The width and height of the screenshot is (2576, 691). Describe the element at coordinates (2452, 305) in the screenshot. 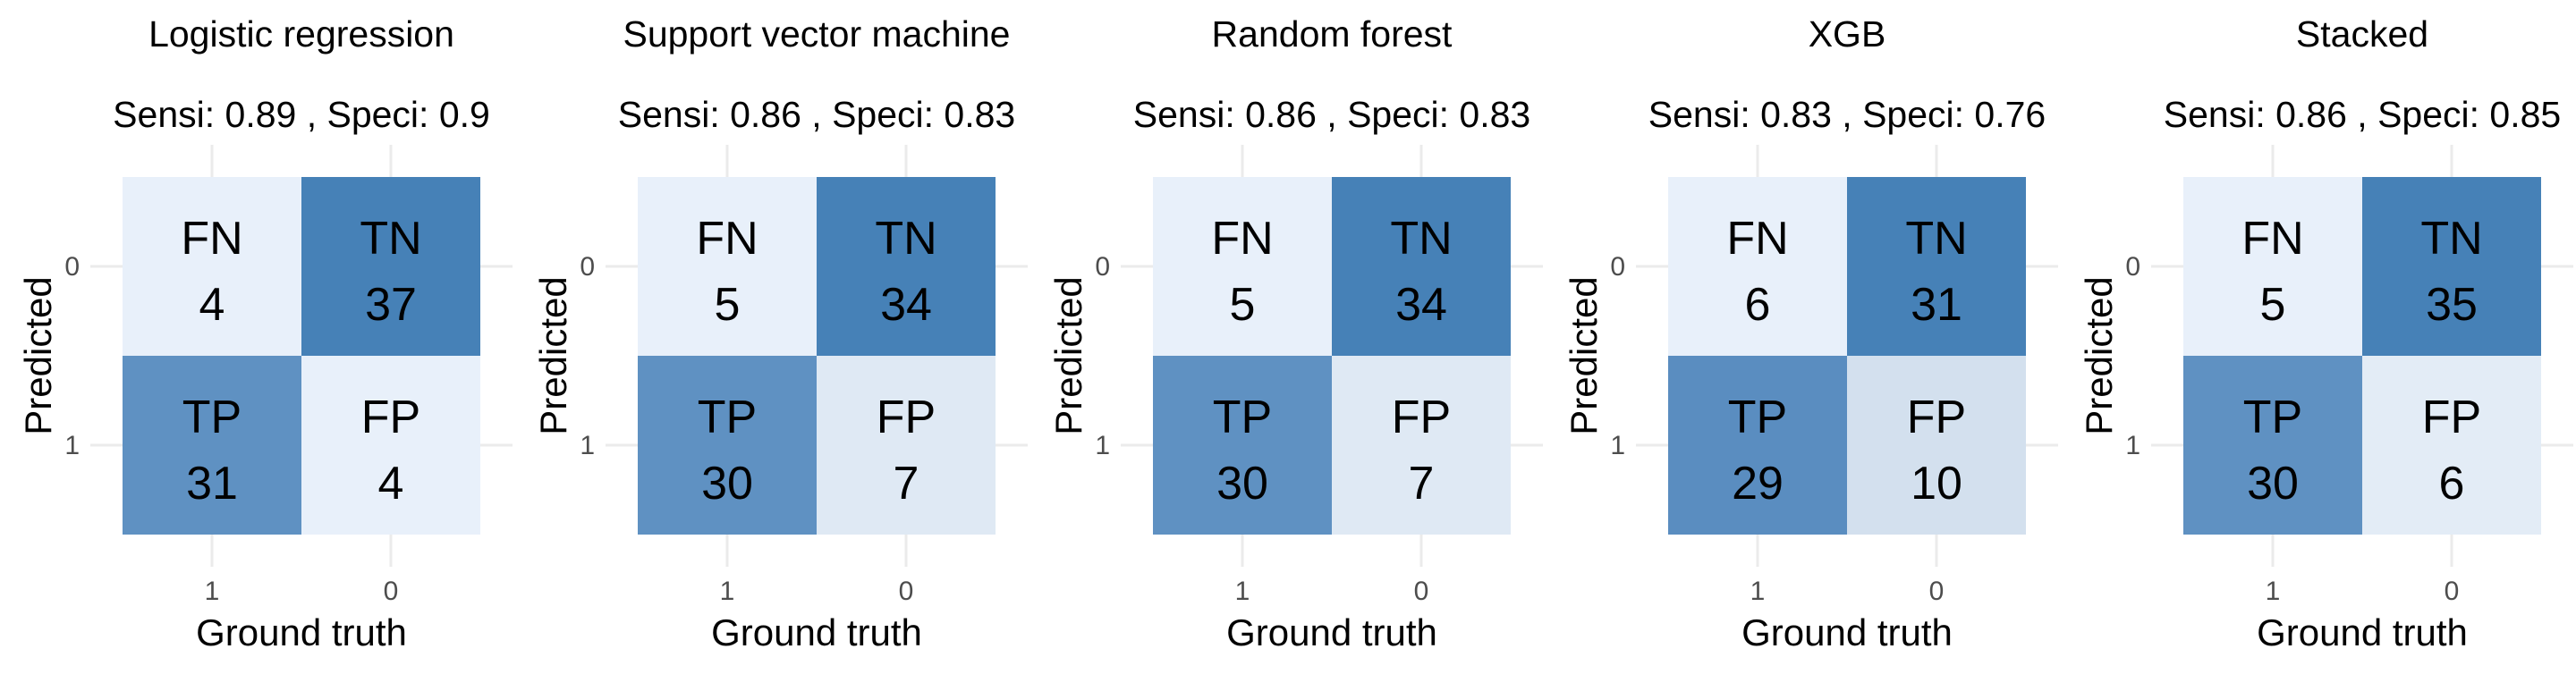

I see `cell-value-tn: 35` at that location.